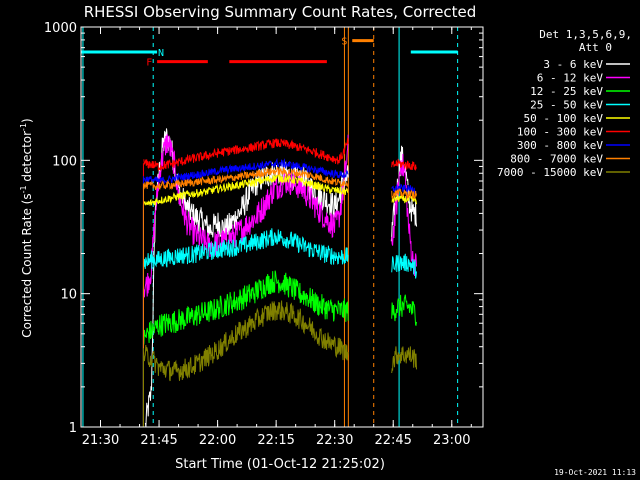 The height and width of the screenshot is (480, 640). What do you see at coordinates (280, 464) in the screenshot?
I see `x-axis-label: Start Time (01-Oct-12 21:25:02)` at bounding box center [280, 464].